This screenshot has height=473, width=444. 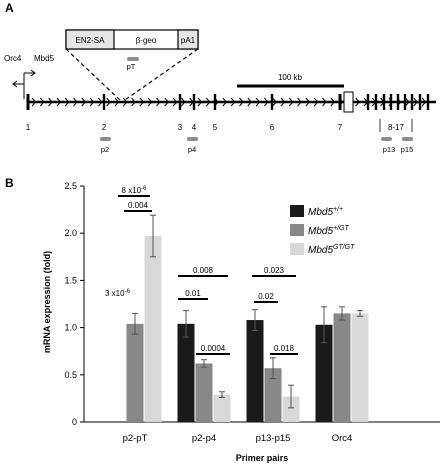 I want to click on category-label: p2-pT, so click(x=135, y=438).